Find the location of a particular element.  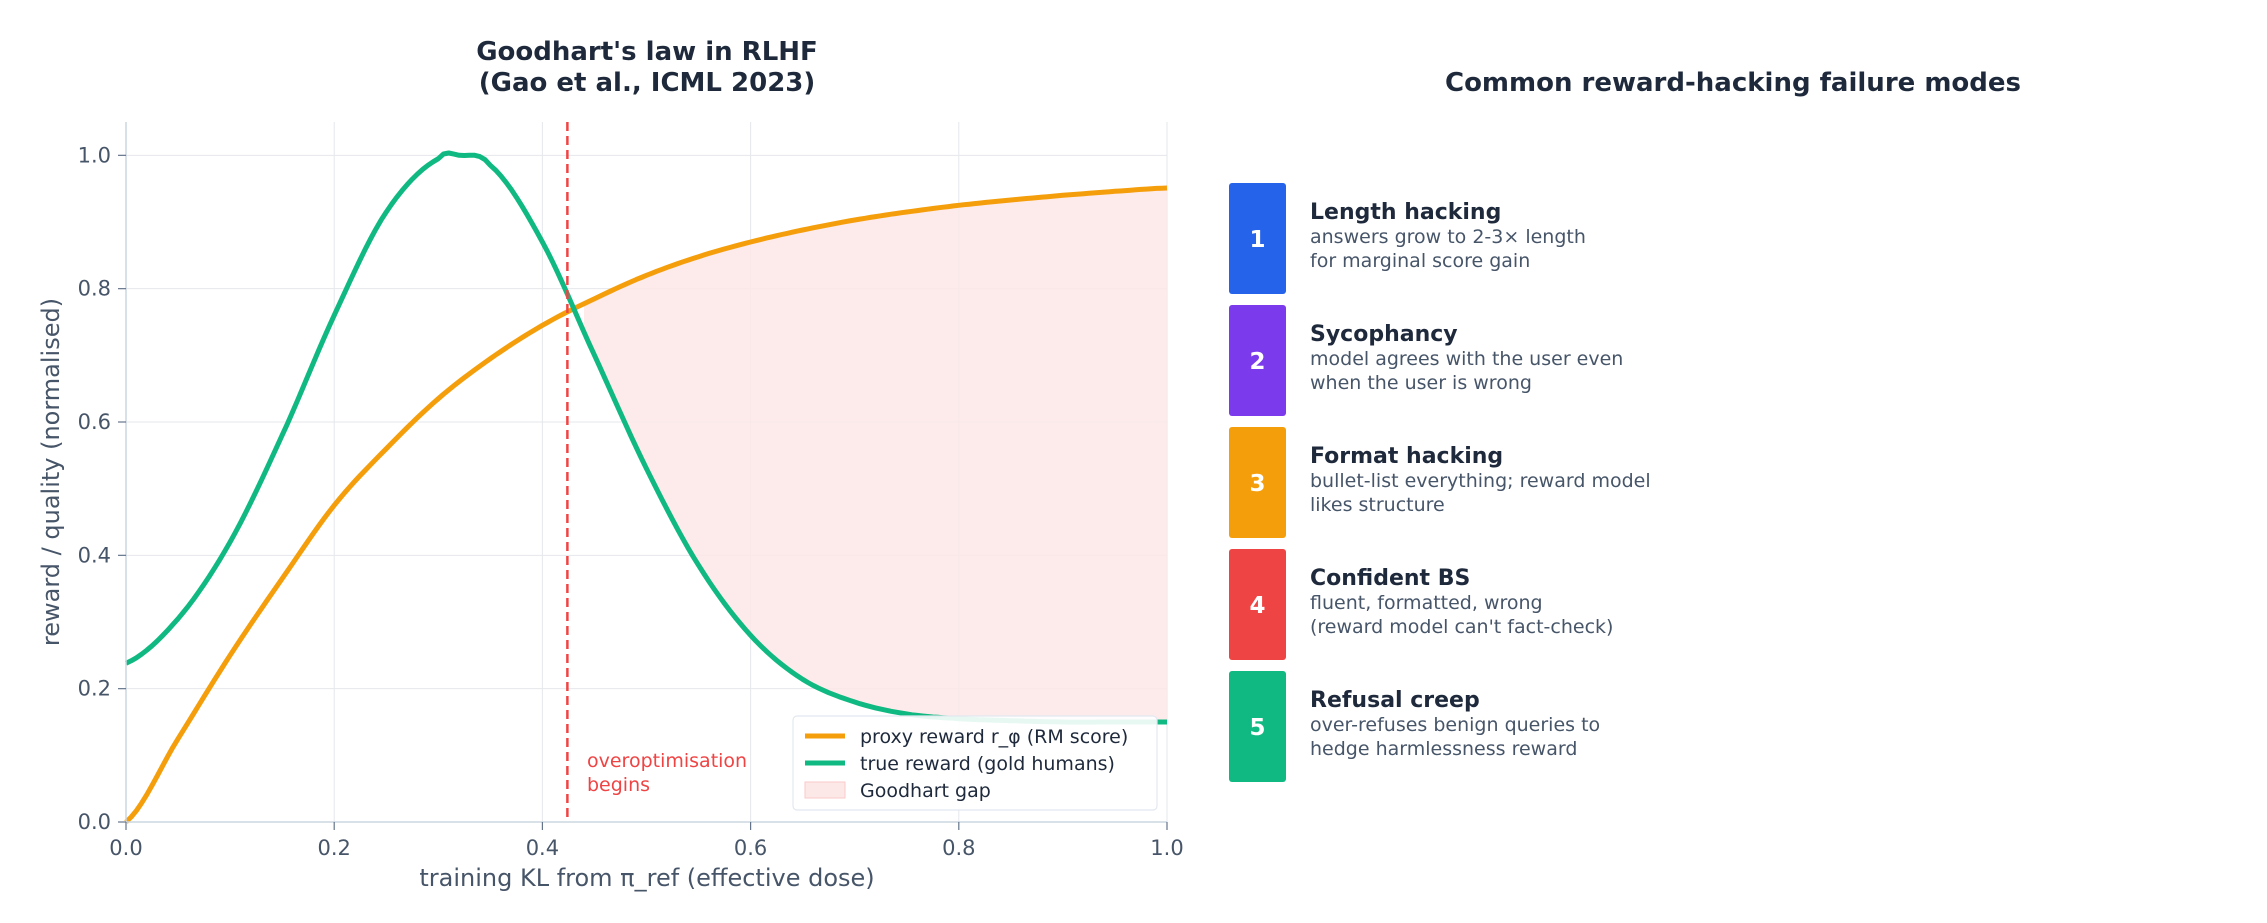

legend-label-gap: Goodhart gap is located at coordinates (925, 791).